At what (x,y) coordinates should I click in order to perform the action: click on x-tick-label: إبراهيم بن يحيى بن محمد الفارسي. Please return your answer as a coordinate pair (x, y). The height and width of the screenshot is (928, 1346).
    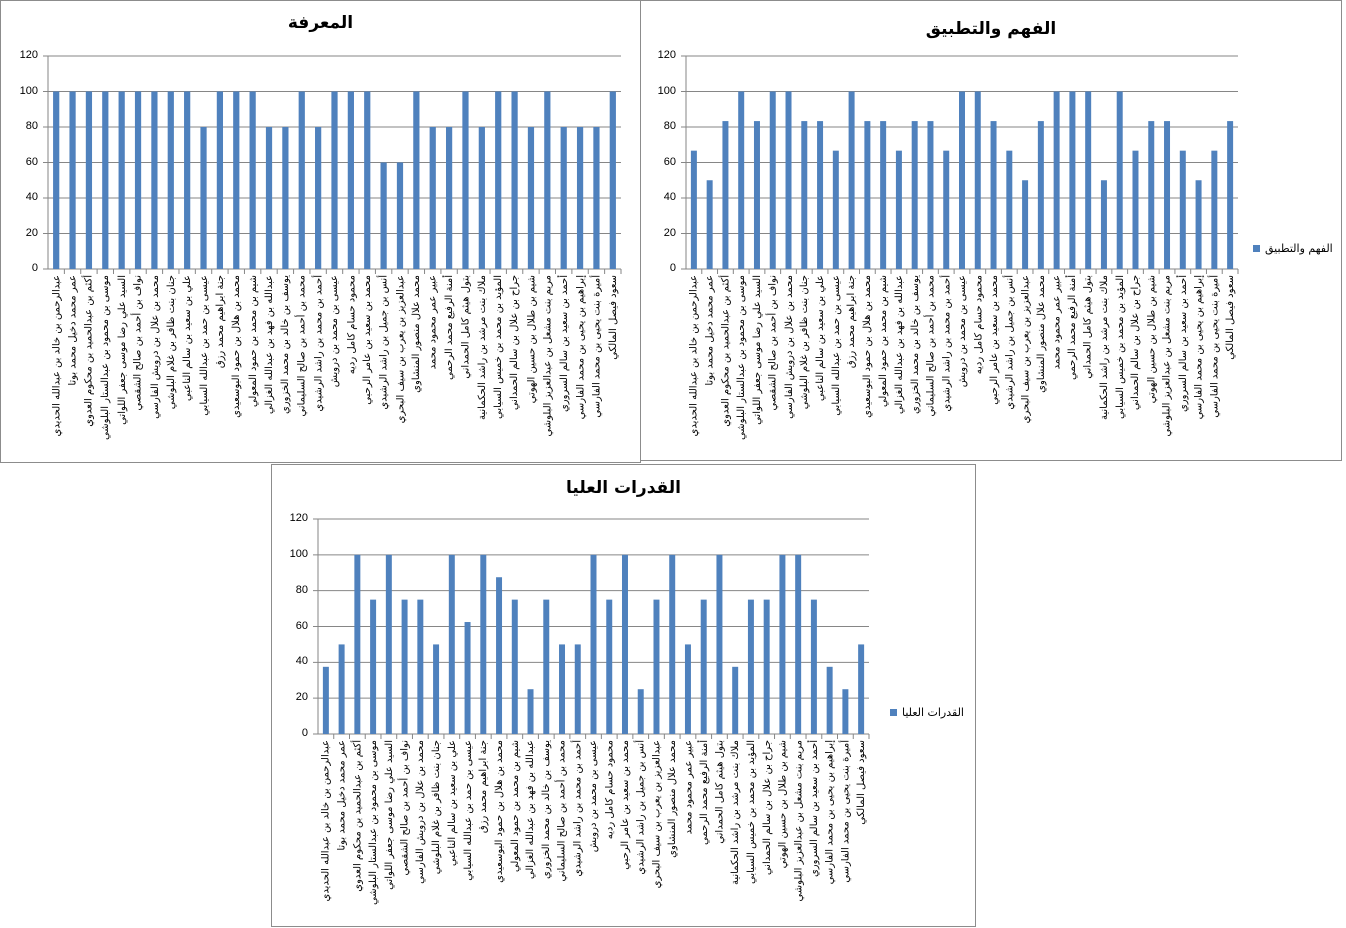
    Looking at the image, I should click on (581, 347).